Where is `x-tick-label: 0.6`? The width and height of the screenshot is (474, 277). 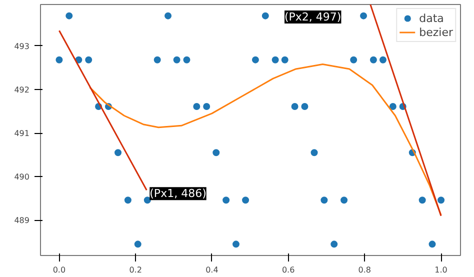 x-tick-label: 0.6 is located at coordinates (288, 270).